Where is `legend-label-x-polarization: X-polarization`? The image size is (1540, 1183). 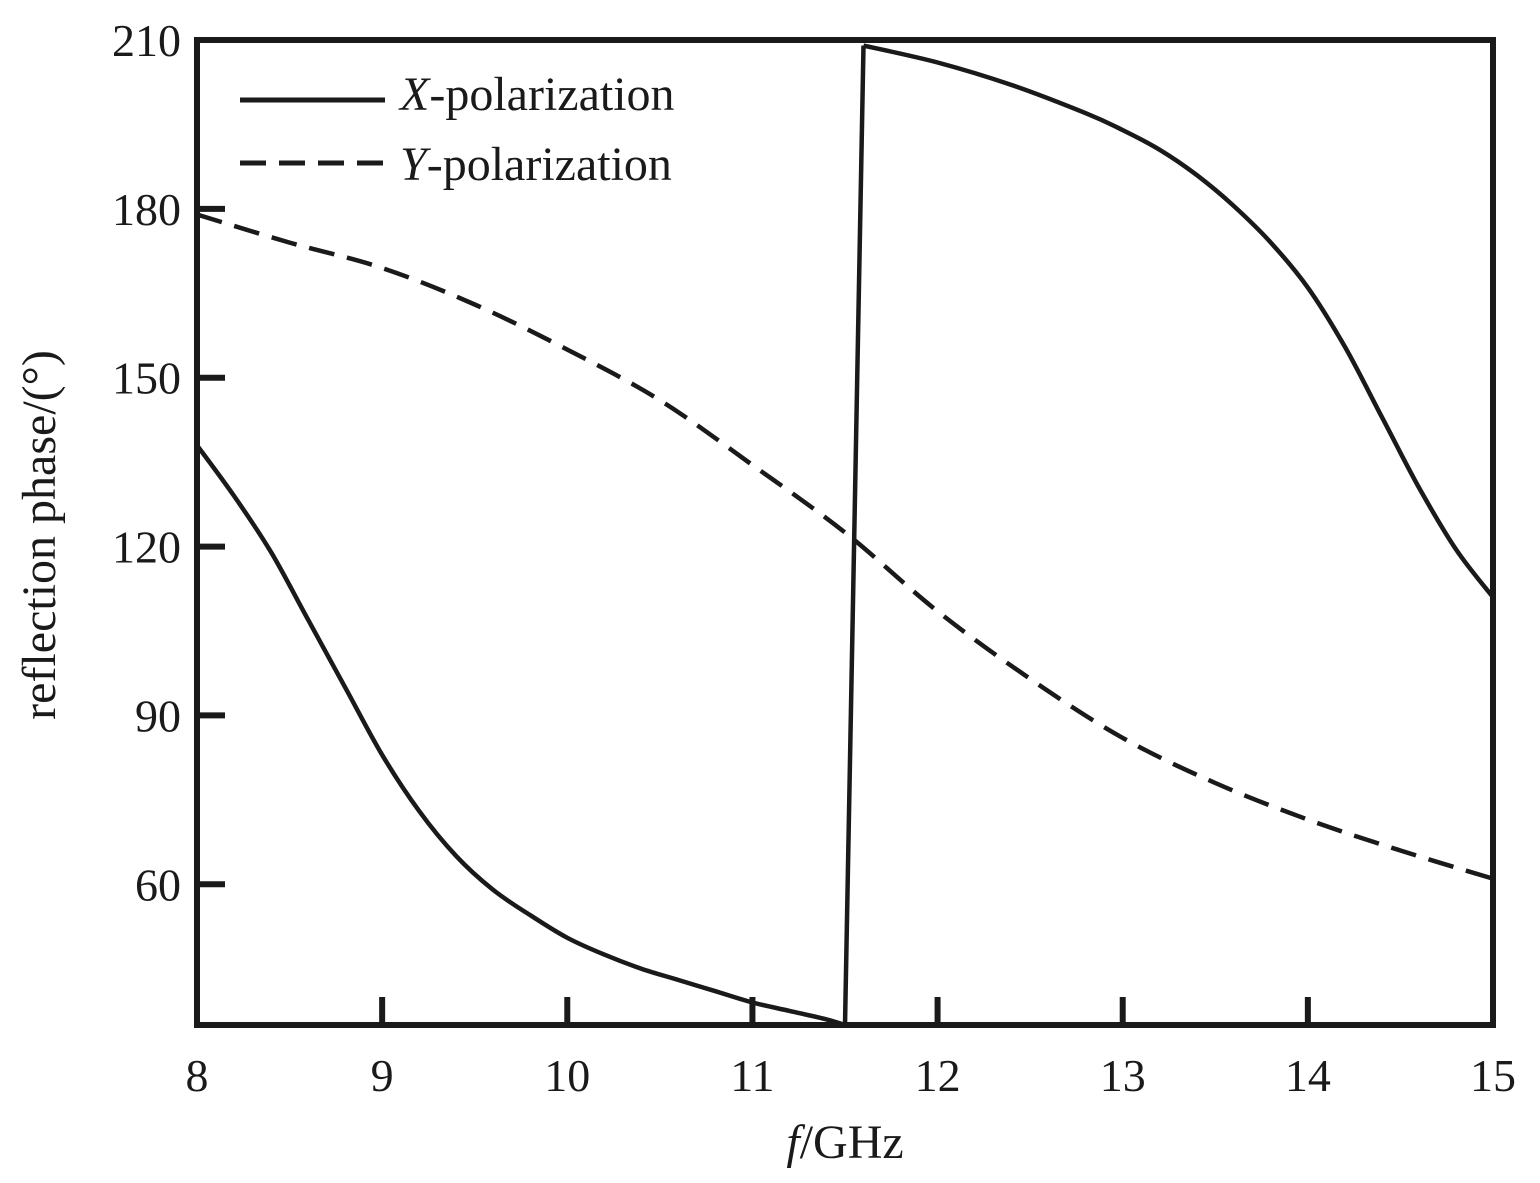 legend-label-x-polarization: X-polarization is located at coordinates (536, 94).